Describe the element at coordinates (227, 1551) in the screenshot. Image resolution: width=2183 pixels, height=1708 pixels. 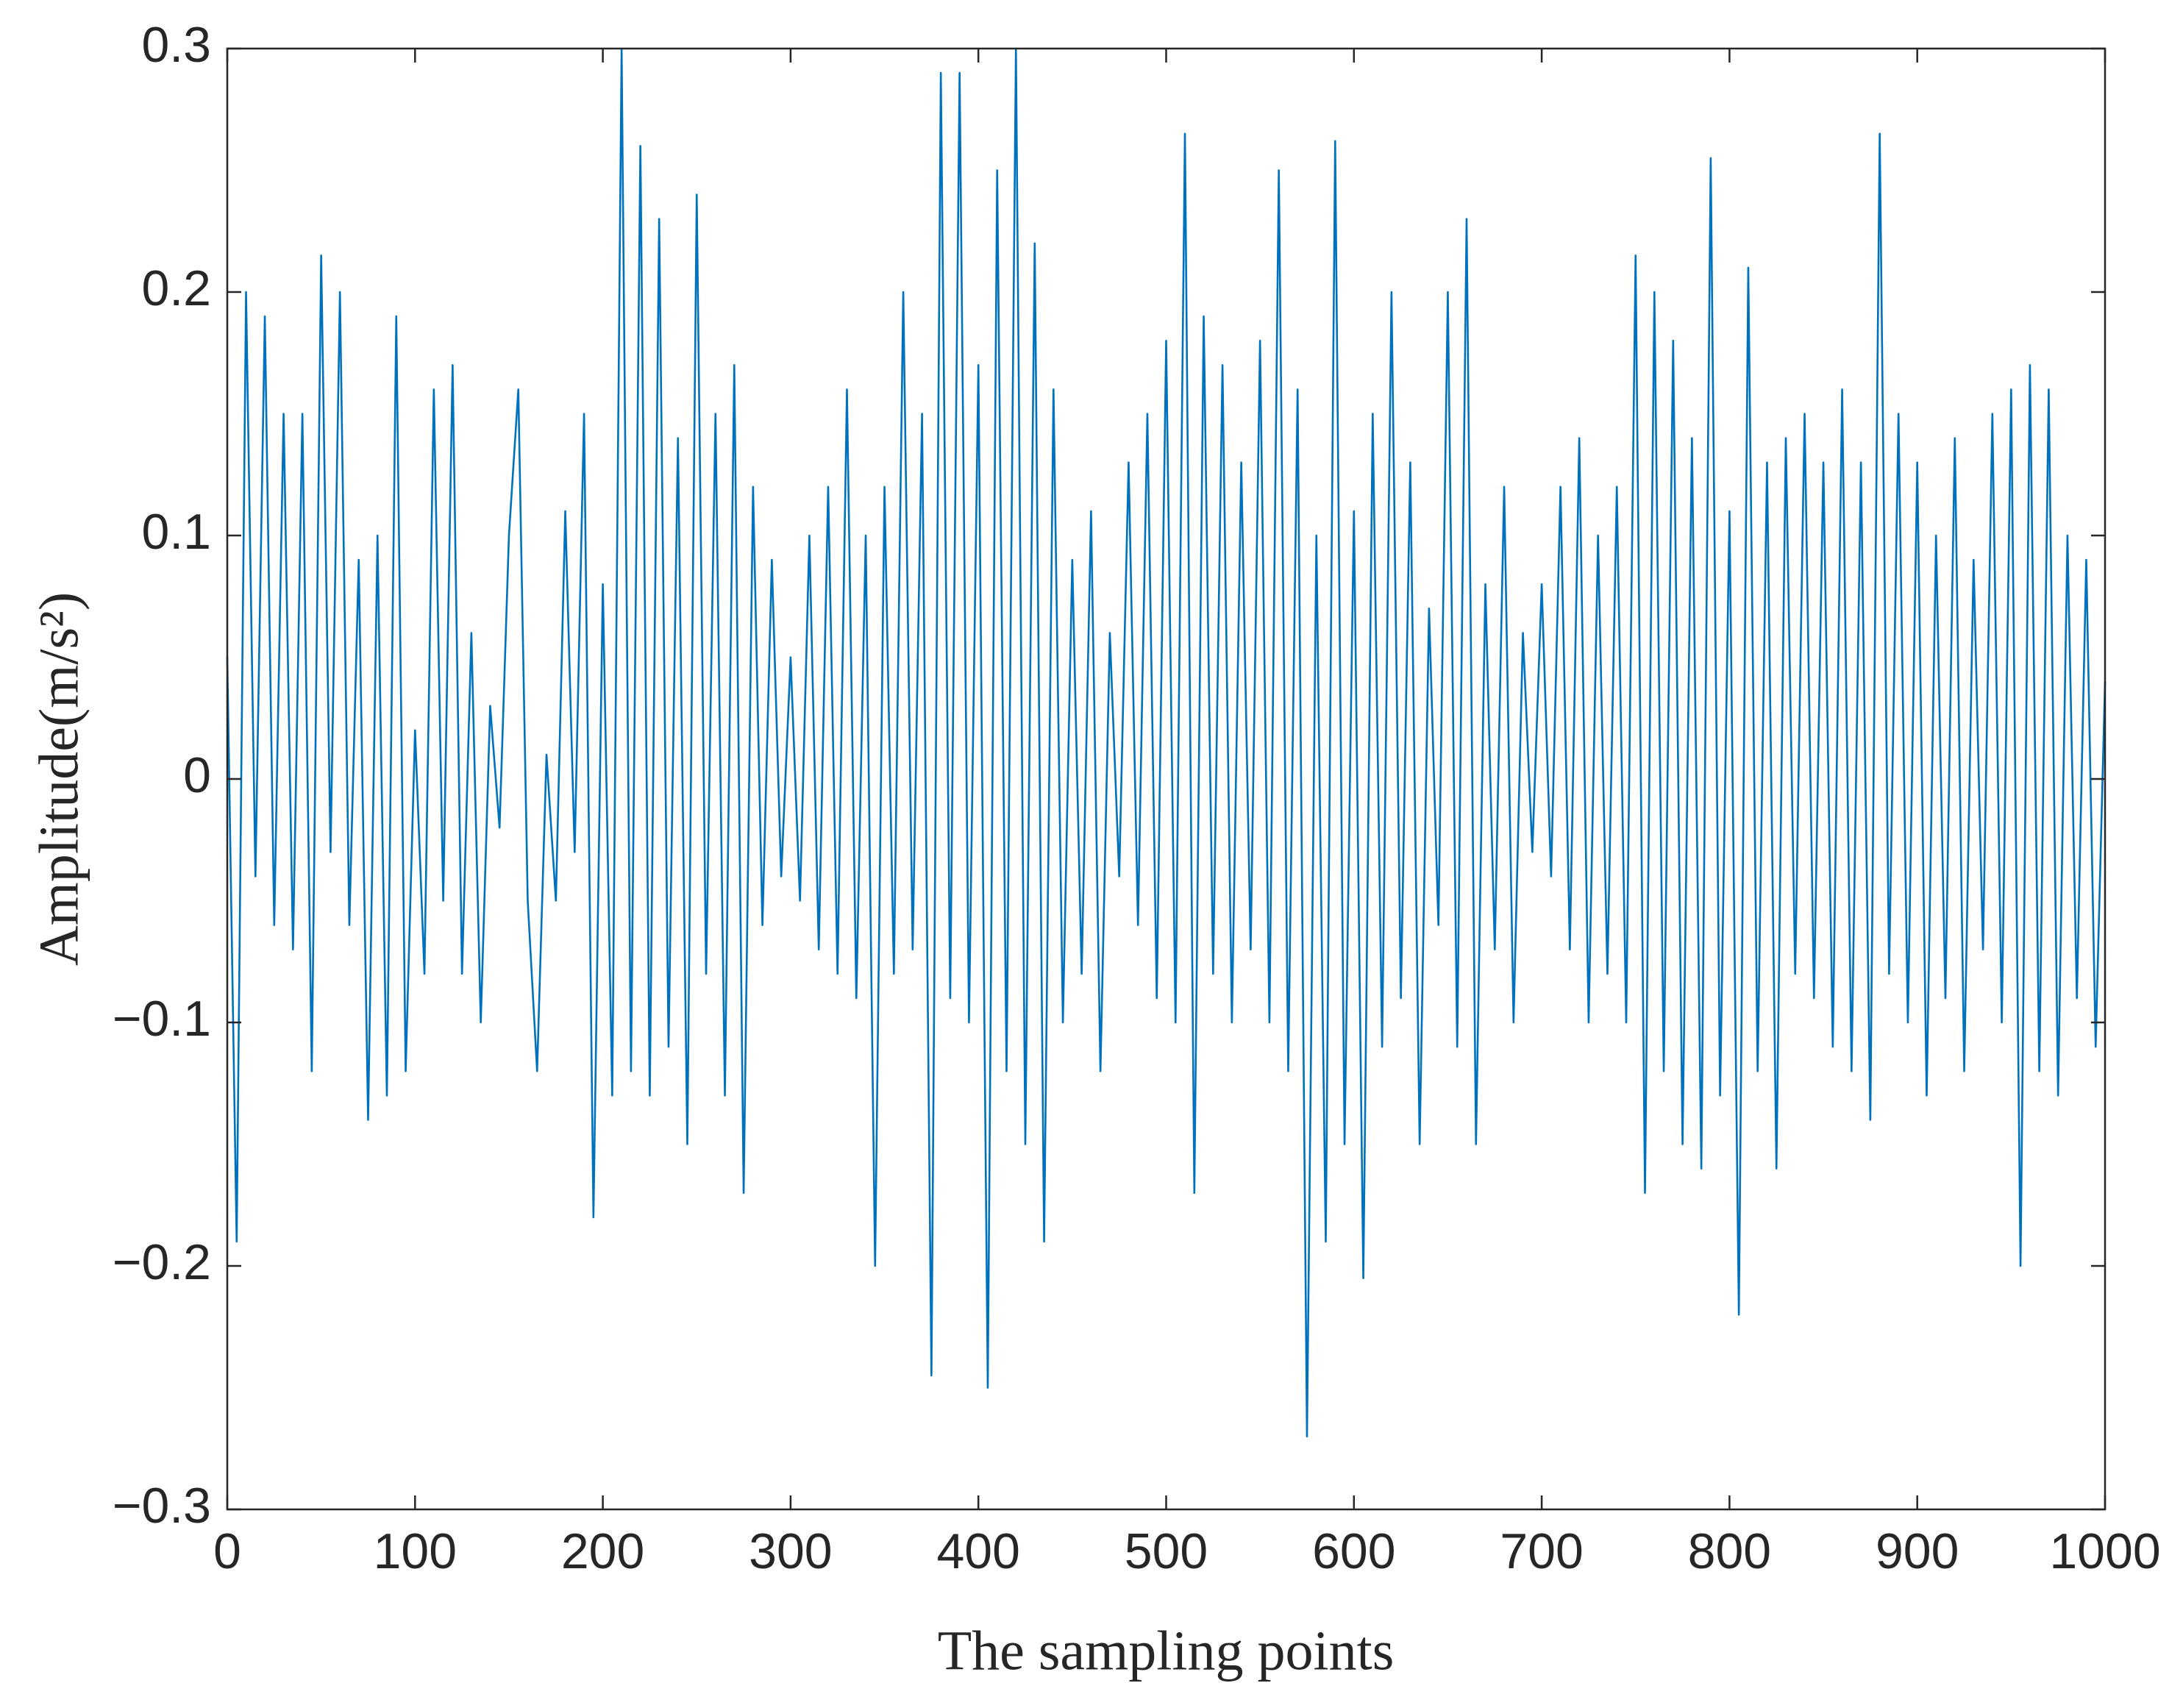
I see `x-tick-label: 0` at that location.